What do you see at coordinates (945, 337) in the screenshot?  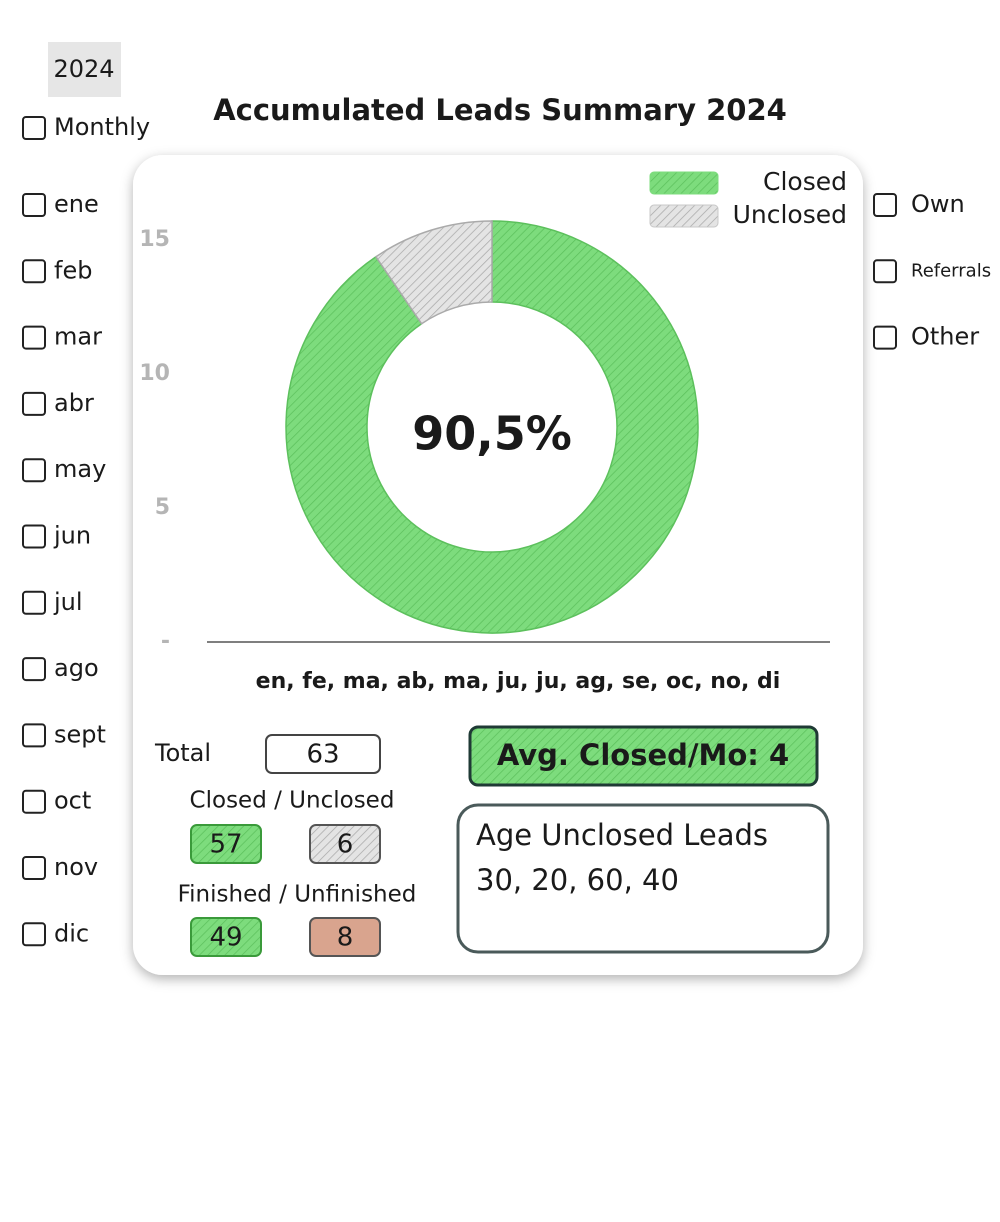 I see `checkbox-label: Other` at bounding box center [945, 337].